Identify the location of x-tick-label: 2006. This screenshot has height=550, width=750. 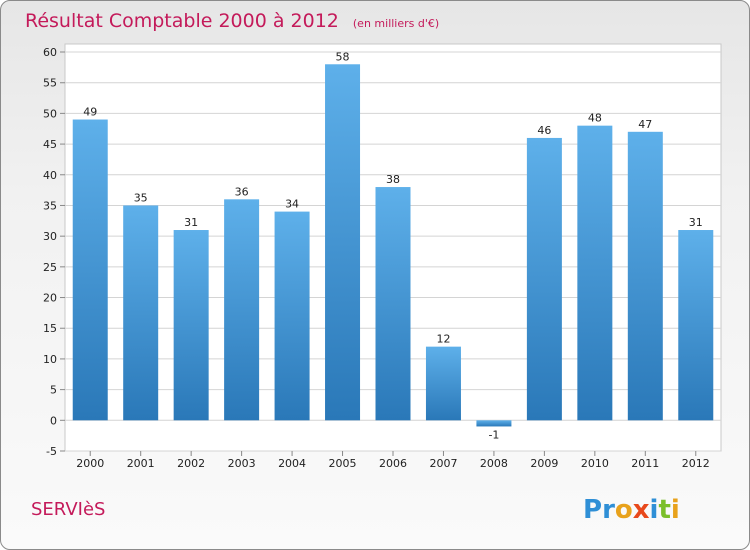
(393, 463).